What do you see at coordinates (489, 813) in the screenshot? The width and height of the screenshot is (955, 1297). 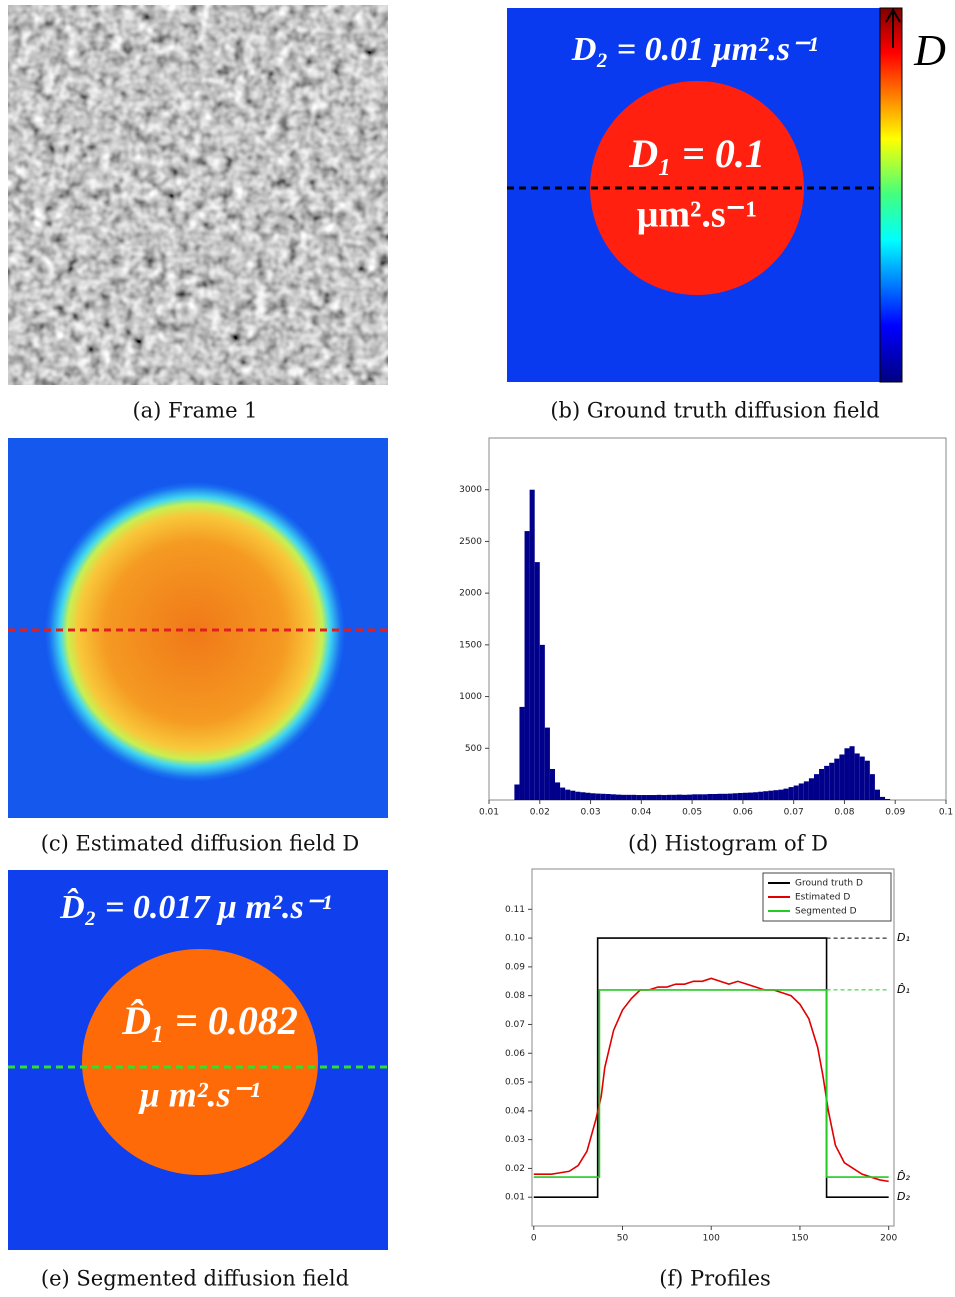 I see `x-tick-label: 0.01` at bounding box center [489, 813].